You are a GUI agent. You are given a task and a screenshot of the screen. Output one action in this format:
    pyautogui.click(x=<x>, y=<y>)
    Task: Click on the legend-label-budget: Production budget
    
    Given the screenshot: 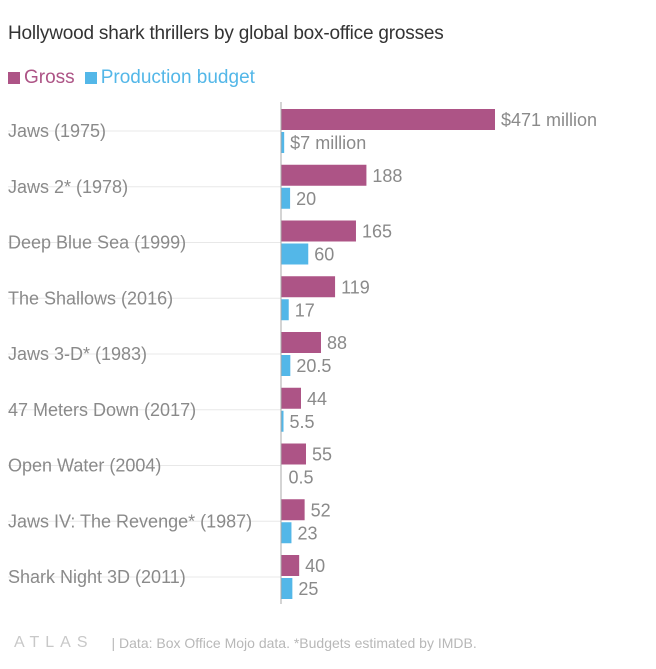 What is the action you would take?
    pyautogui.click(x=177, y=77)
    